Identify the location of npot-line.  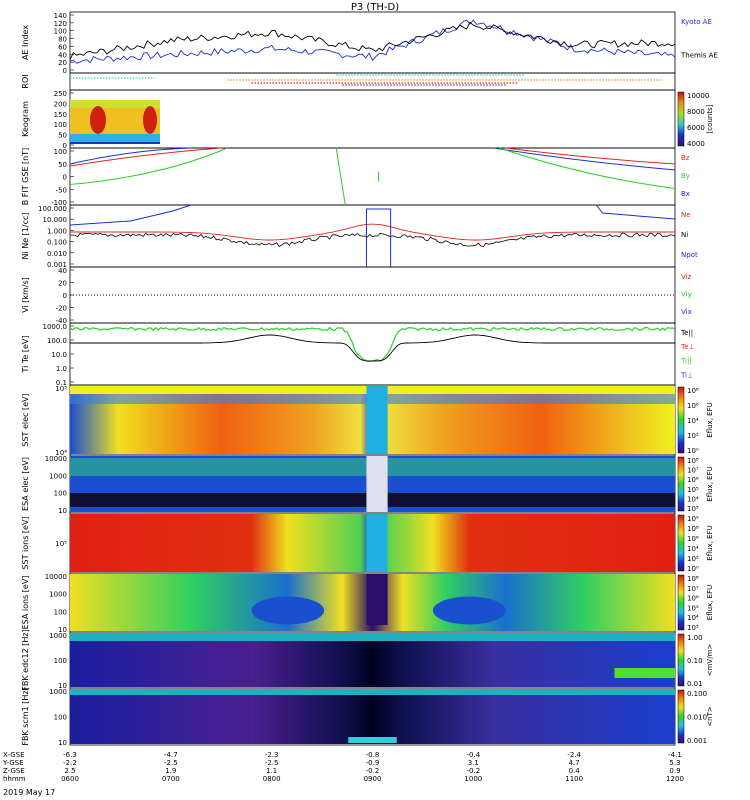
(130, 215).